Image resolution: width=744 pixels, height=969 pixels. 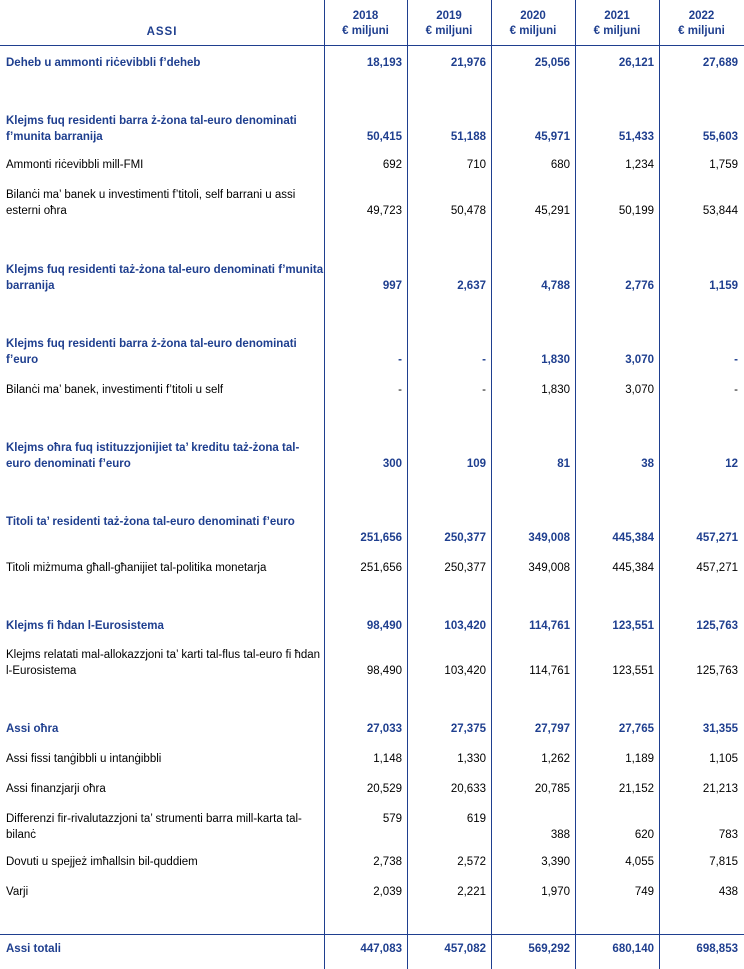 What do you see at coordinates (468, 211) in the screenshot?
I see `value-cell: 50,478` at bounding box center [468, 211].